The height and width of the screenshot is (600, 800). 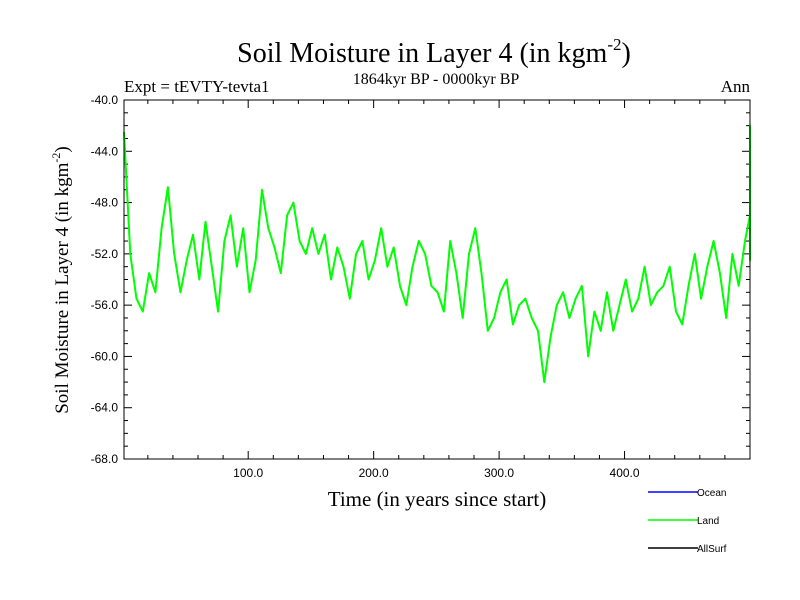 I want to click on y-tick-label: -56.0, so click(x=105, y=305).